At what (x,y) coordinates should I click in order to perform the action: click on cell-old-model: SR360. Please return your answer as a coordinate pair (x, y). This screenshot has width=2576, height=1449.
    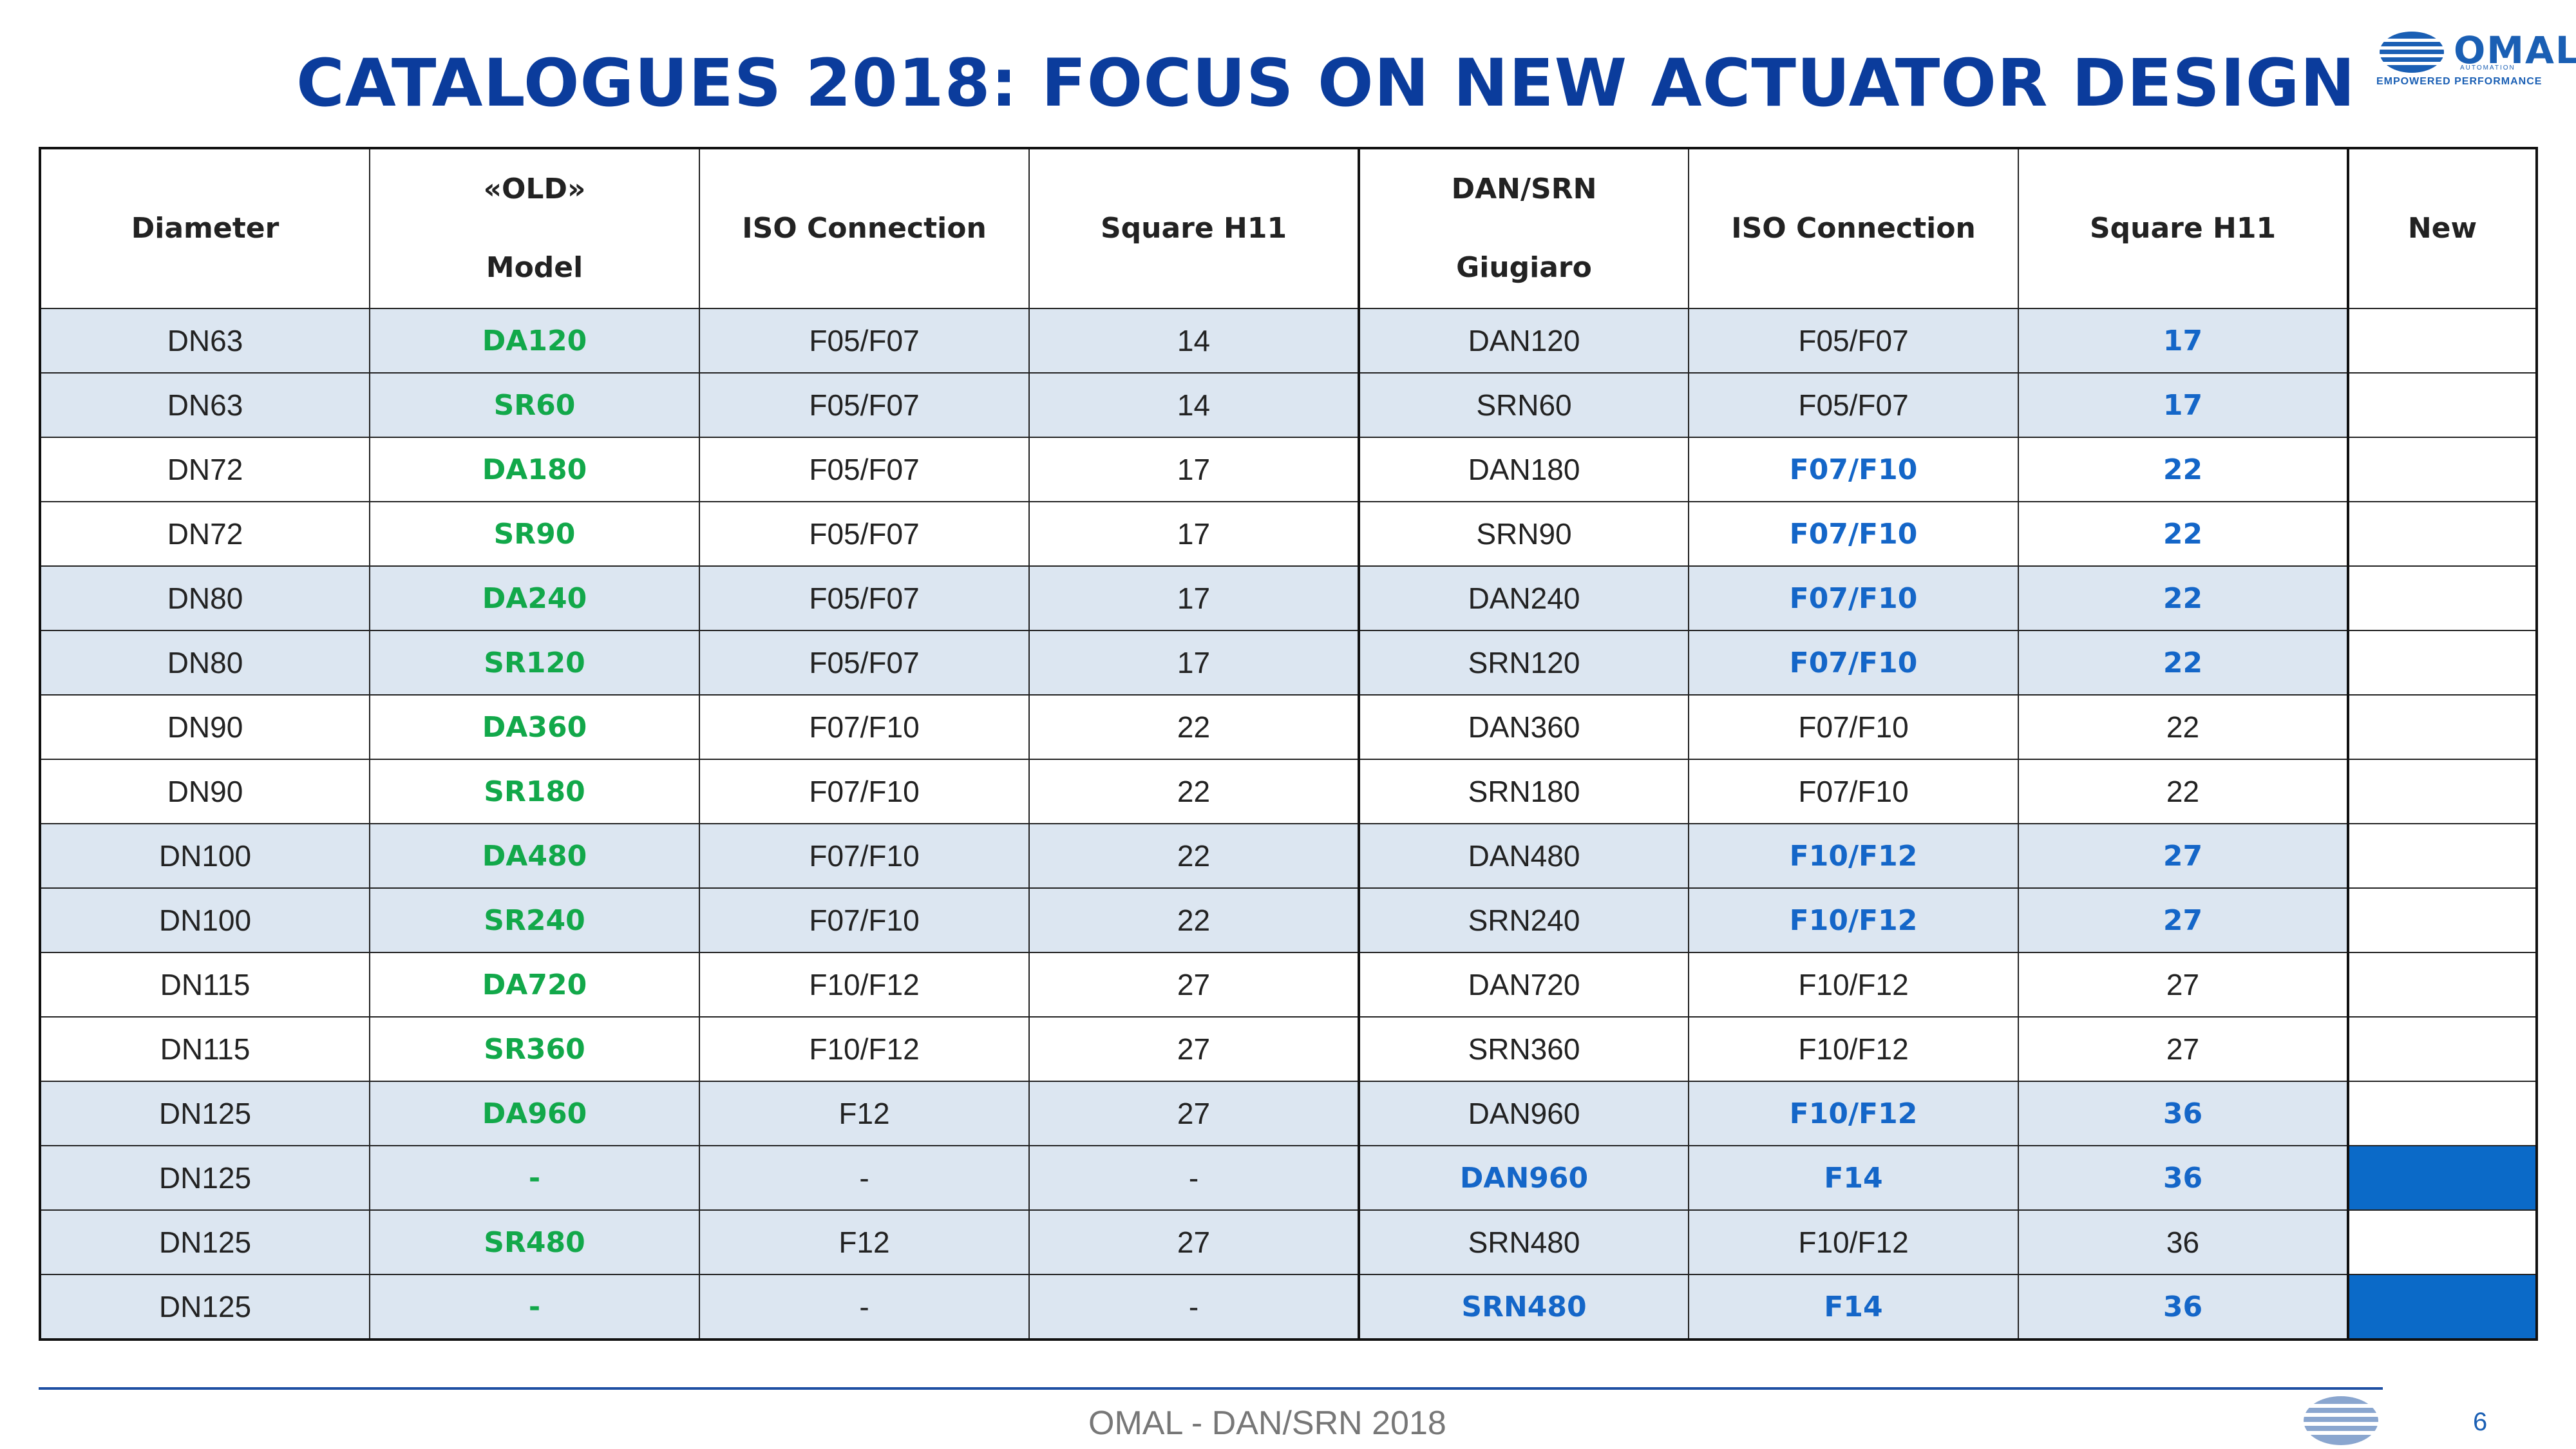
    Looking at the image, I should click on (534, 1049).